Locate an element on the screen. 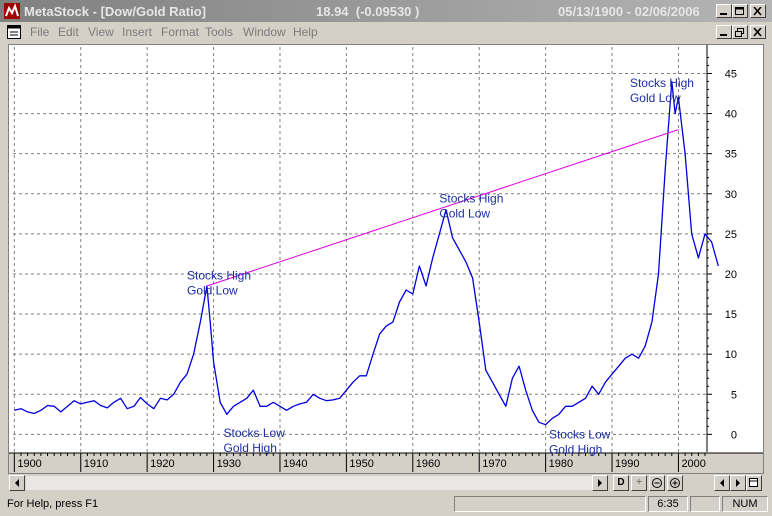 The image size is (772, 516). menu-window: Window is located at coordinates (264, 32).